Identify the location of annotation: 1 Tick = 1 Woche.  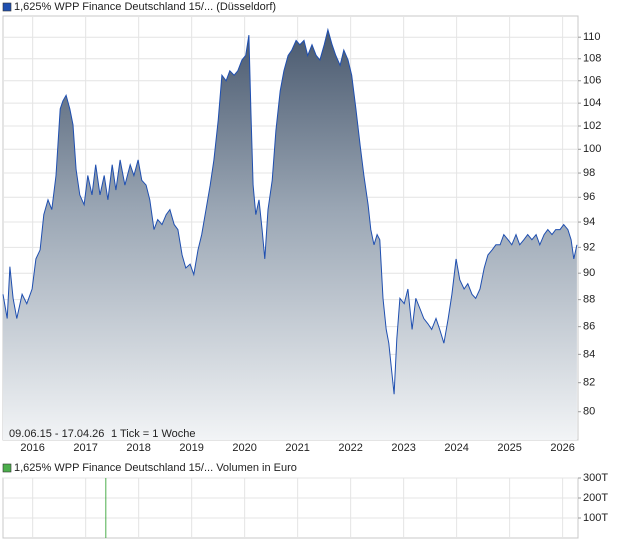
(153, 434).